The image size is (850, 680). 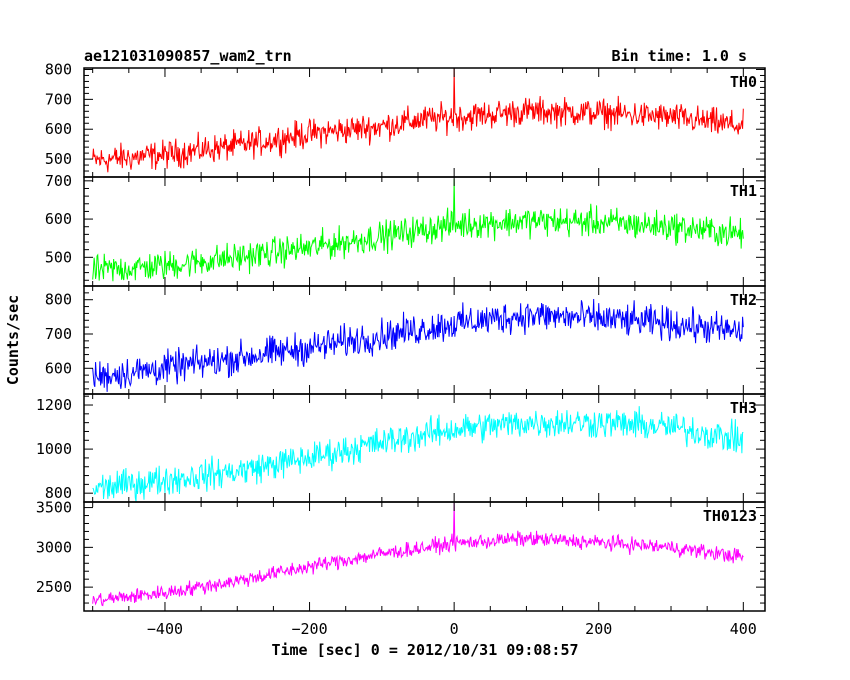 What do you see at coordinates (418, 120) in the screenshot?
I see `series-th0-line` at bounding box center [418, 120].